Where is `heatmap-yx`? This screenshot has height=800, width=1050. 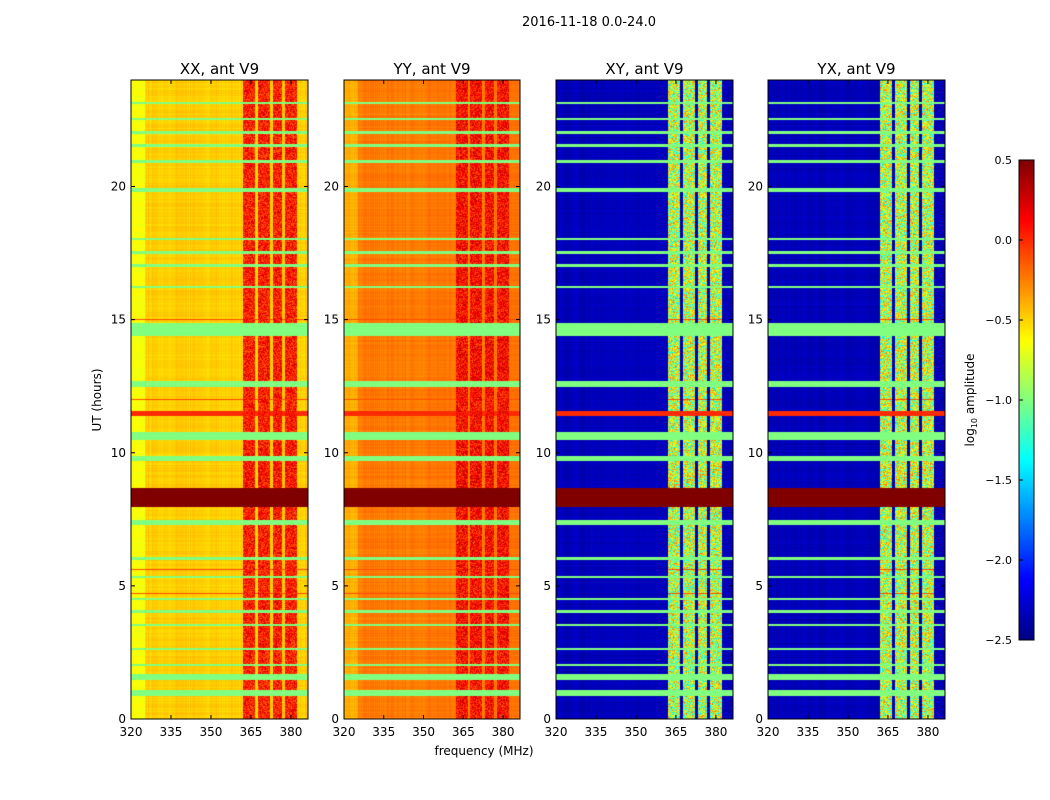 heatmap-yx is located at coordinates (856, 399).